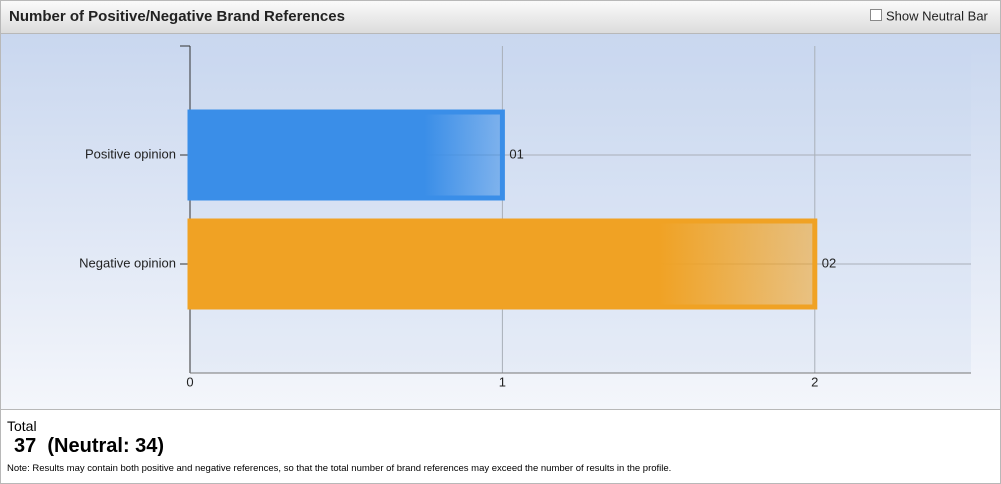  What do you see at coordinates (25, 446) in the screenshot?
I see `total-value: 37` at bounding box center [25, 446].